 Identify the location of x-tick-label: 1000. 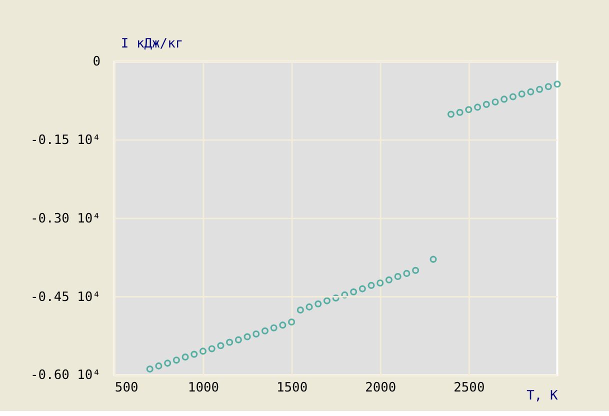
(204, 388).